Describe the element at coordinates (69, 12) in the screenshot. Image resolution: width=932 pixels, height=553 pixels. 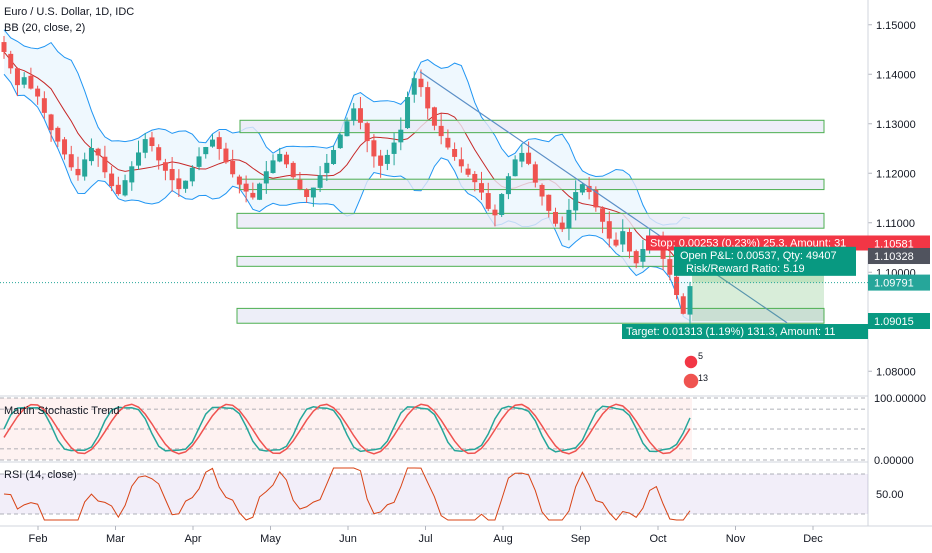
I see `symbol-title: Euro / U.S. Dollar, 1D, IDC` at that location.